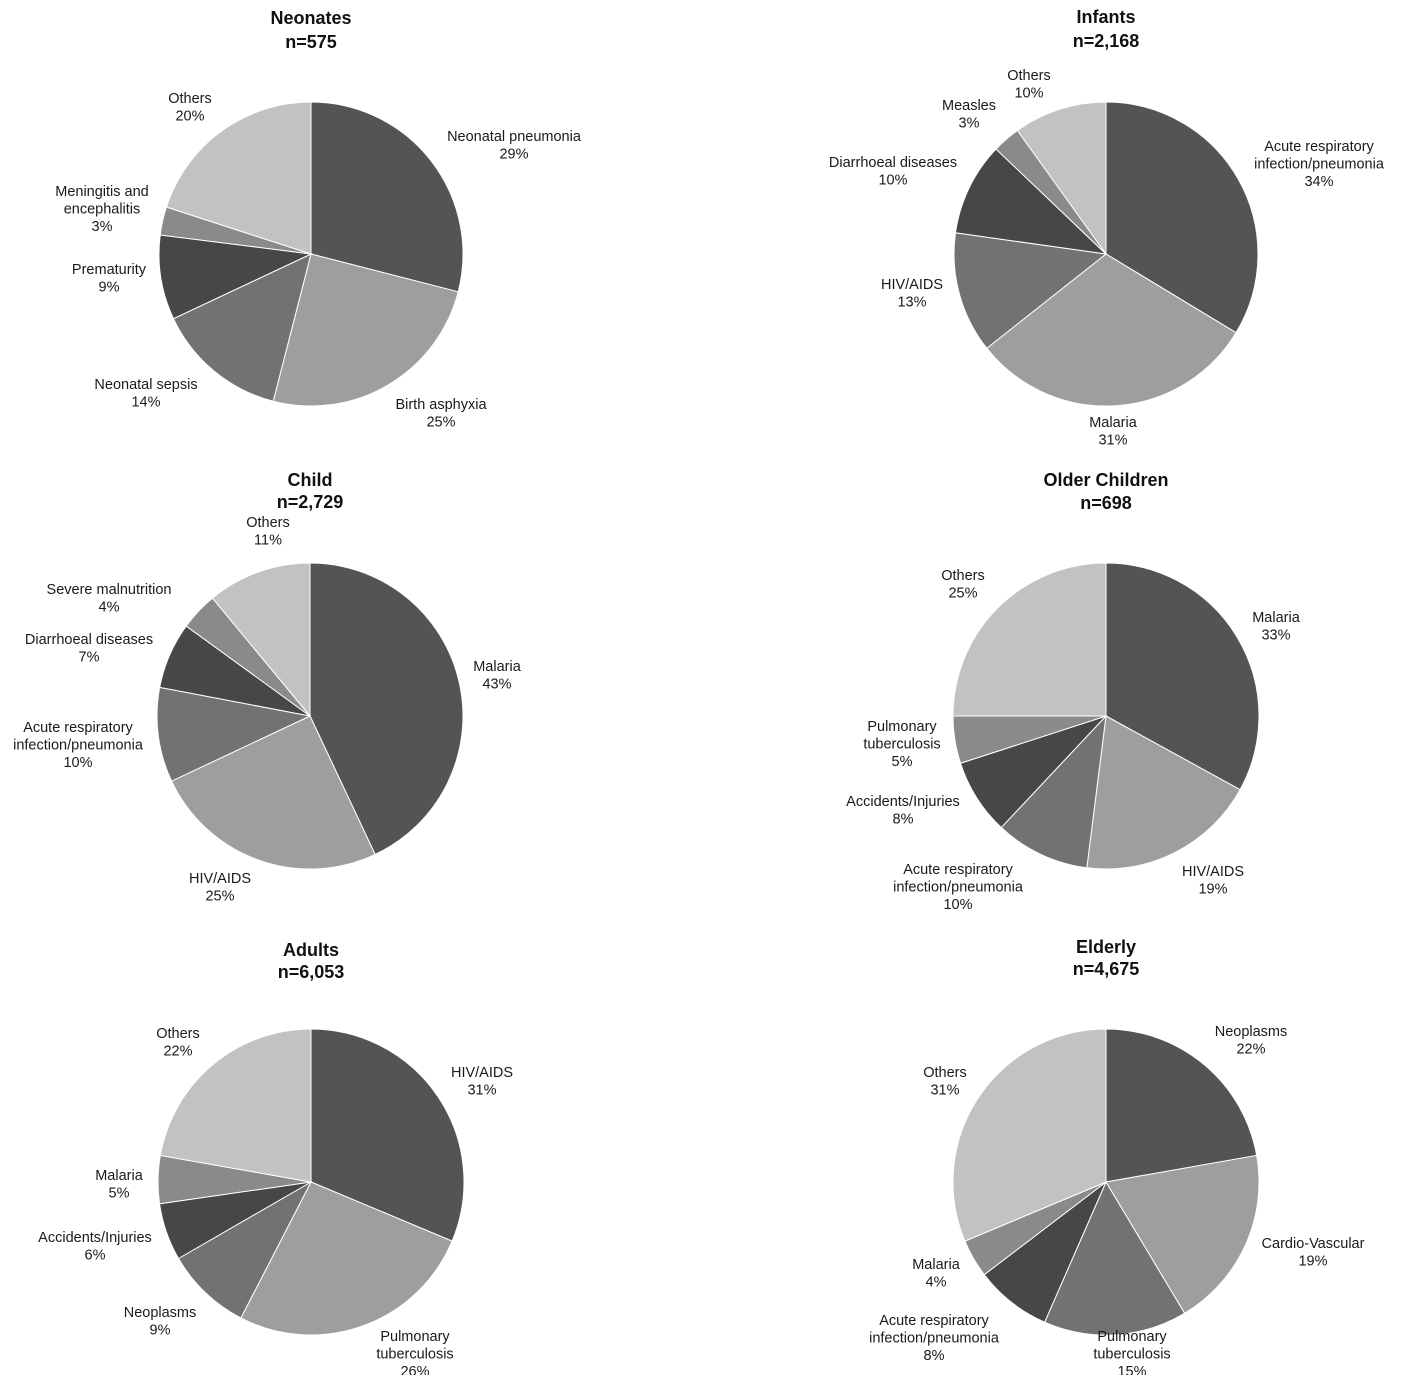 The image size is (1403, 1375). What do you see at coordinates (310, 480) in the screenshot?
I see `panel-title: Child` at bounding box center [310, 480].